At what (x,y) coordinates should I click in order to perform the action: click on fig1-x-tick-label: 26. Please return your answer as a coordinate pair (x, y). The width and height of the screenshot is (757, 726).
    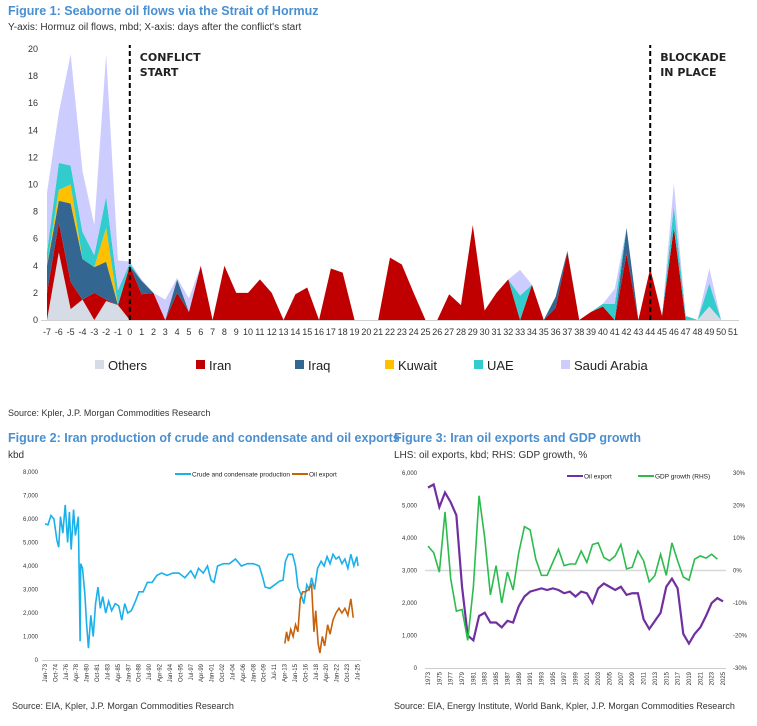
    Looking at the image, I should click on (437, 332).